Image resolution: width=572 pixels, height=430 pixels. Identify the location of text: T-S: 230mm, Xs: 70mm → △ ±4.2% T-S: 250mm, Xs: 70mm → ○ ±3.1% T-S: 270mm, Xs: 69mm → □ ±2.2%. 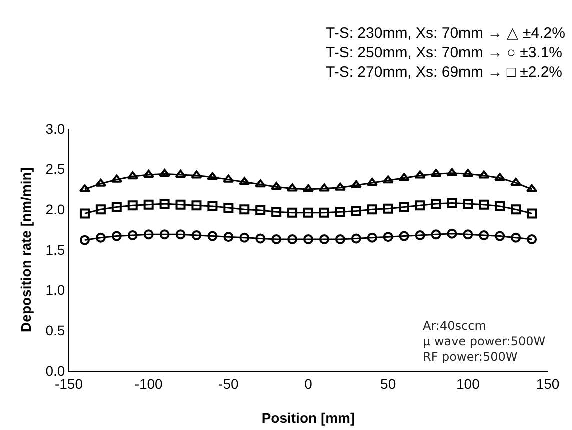
(446, 53).